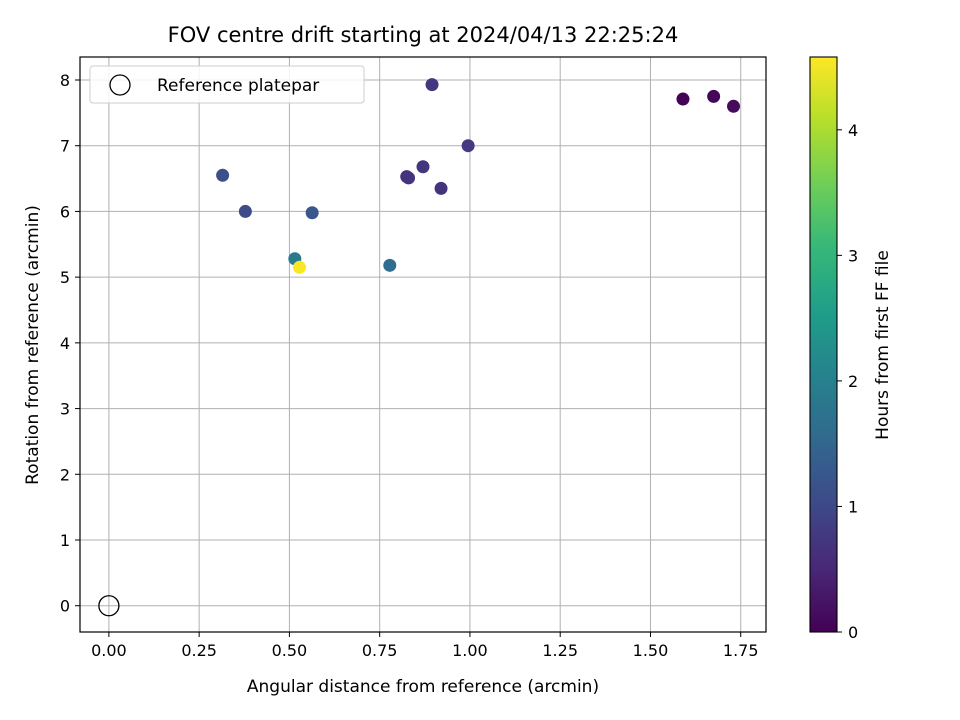 The image size is (960, 720). Describe the element at coordinates (65, 474) in the screenshot. I see `y-tick-label: 2` at that location.